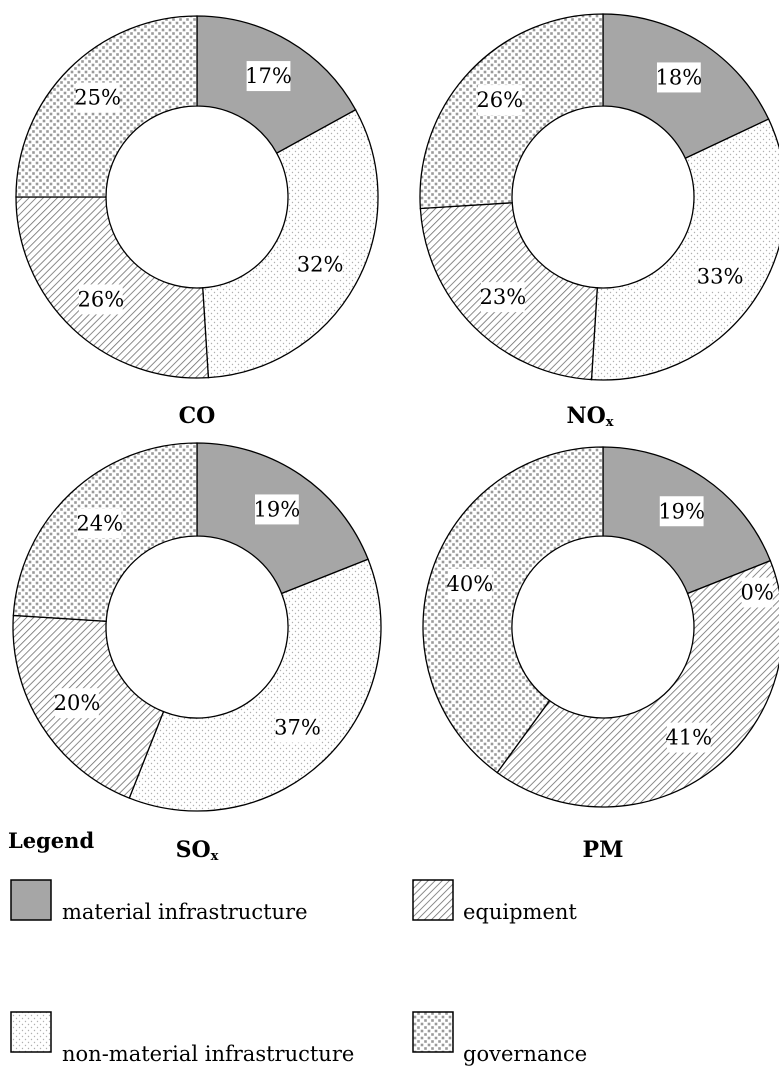  I want to click on legend-swatch-equipment, so click(433, 900).